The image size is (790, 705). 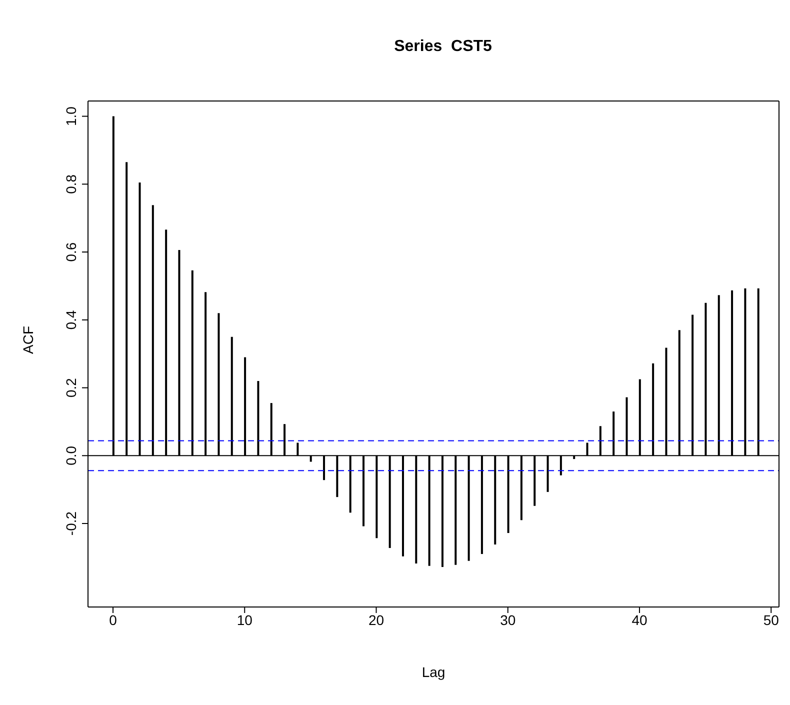 I want to click on y-tick-label: 0.6, so click(x=71, y=252).